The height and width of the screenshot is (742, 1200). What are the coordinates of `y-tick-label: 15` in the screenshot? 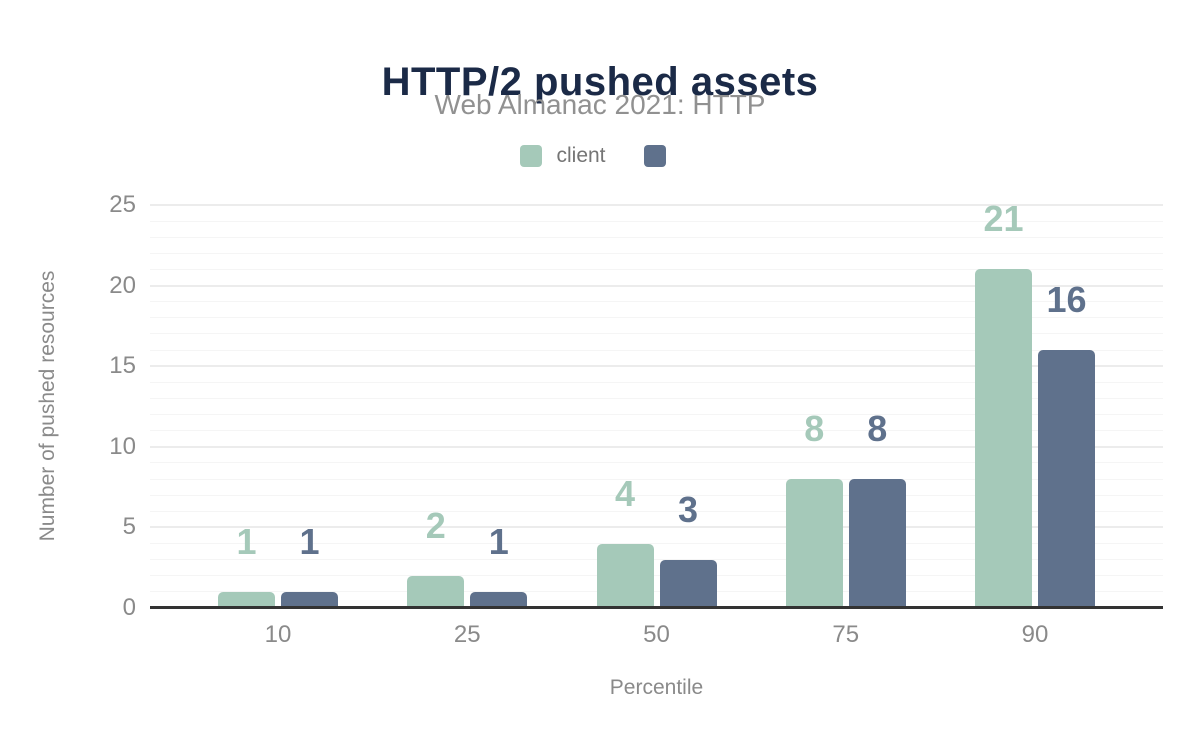 It's located at (122, 366).